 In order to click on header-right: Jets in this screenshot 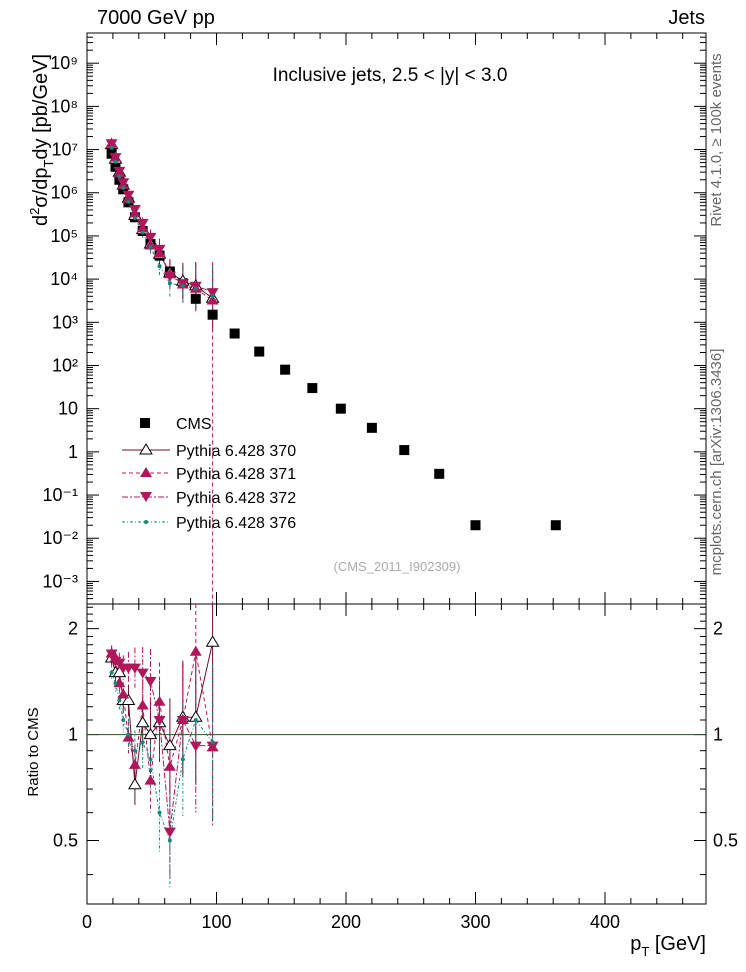, I will do `click(686, 18)`.